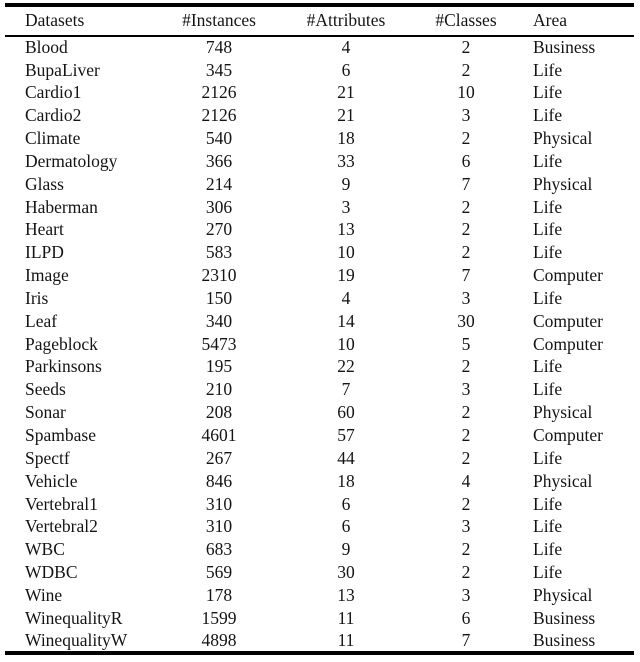 The image size is (640, 662). Describe the element at coordinates (466, 20) in the screenshot. I see `column-header-classes: #Classes` at that location.